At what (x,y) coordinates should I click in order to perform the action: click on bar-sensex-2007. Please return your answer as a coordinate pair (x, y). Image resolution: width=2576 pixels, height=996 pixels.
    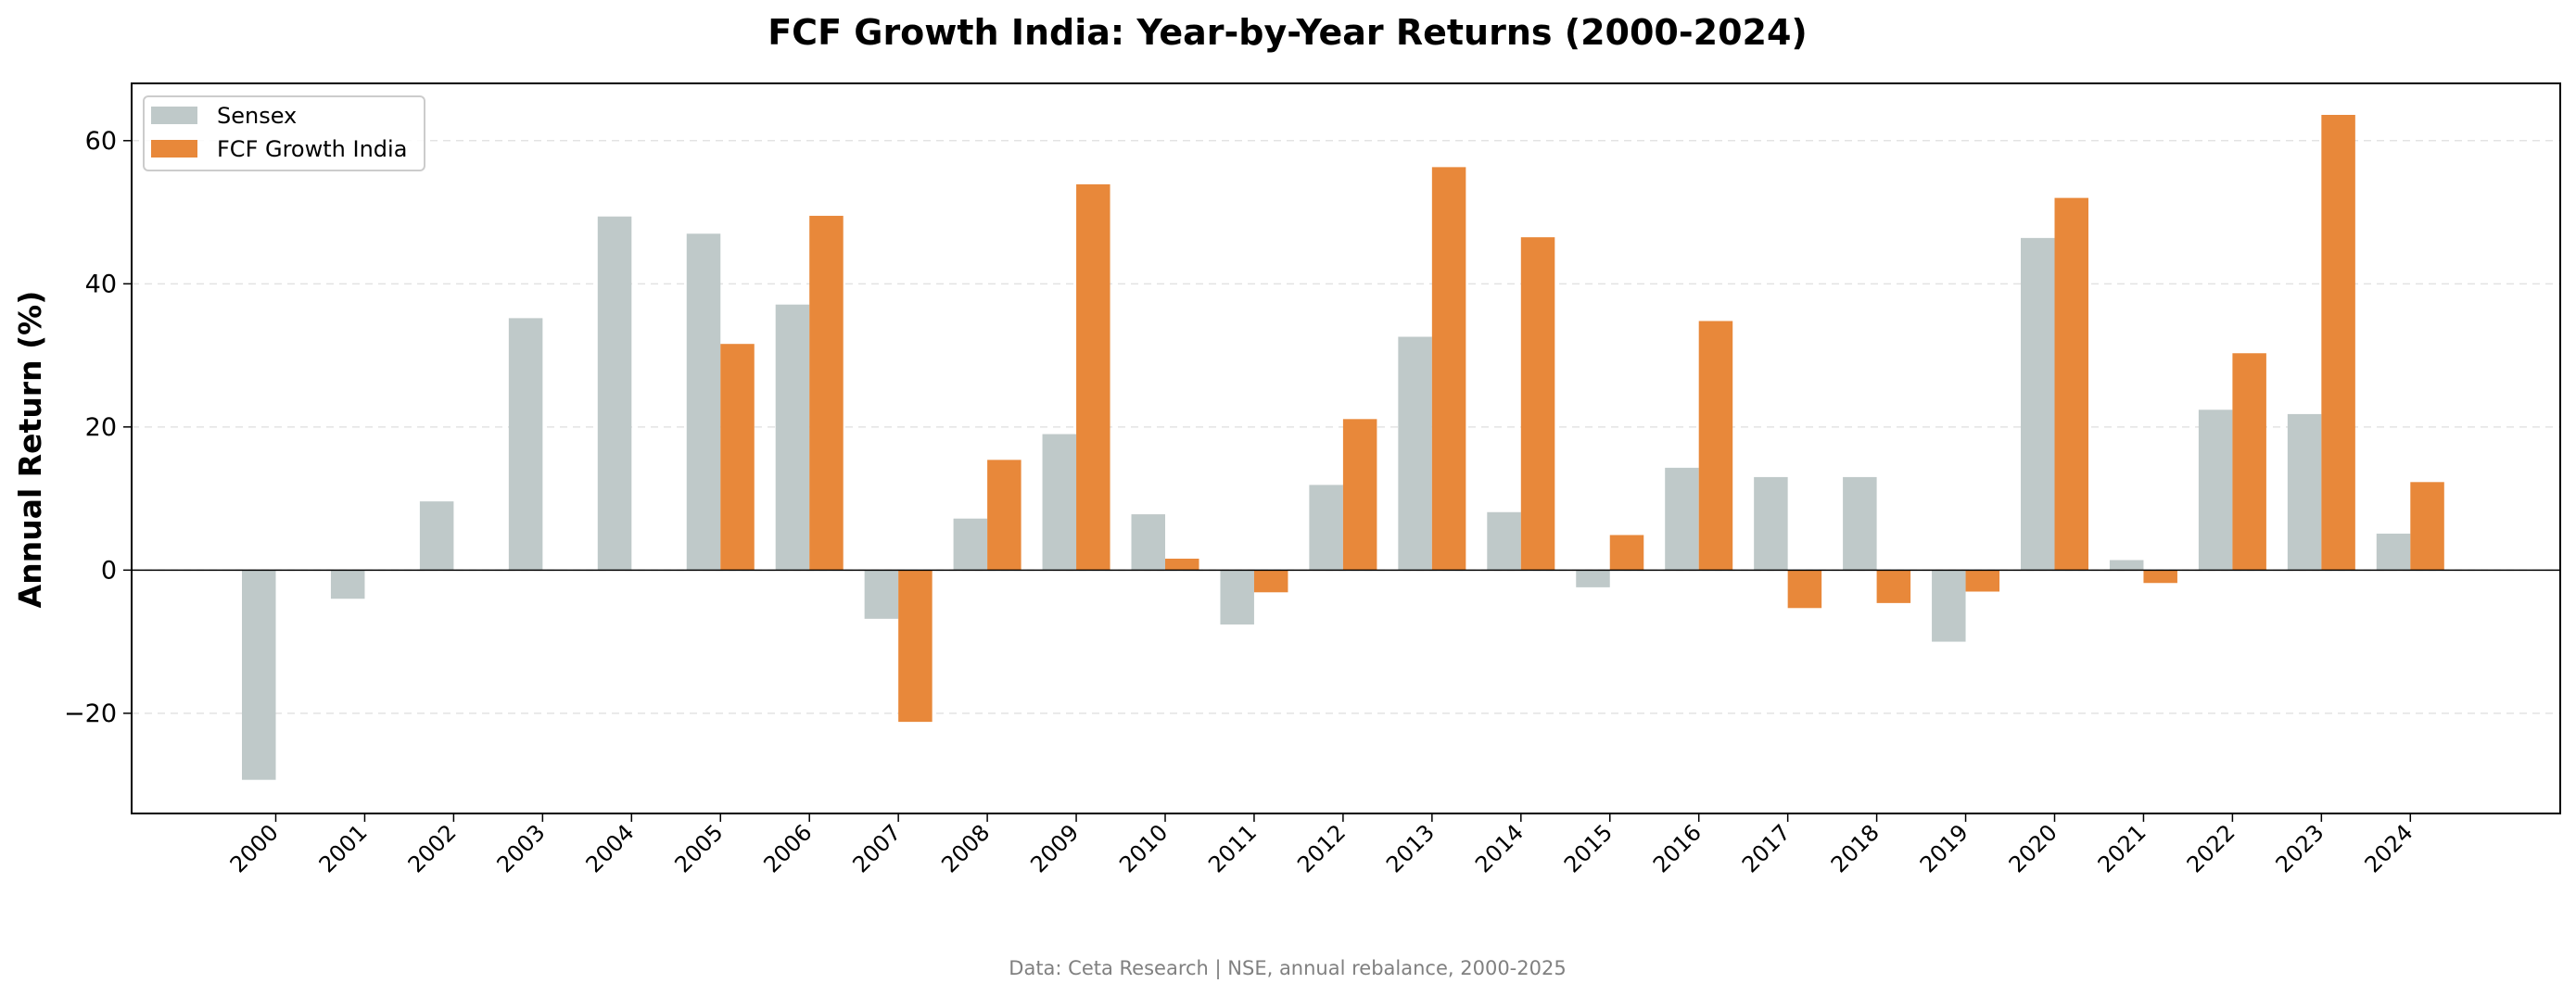
    Looking at the image, I should click on (881, 594).